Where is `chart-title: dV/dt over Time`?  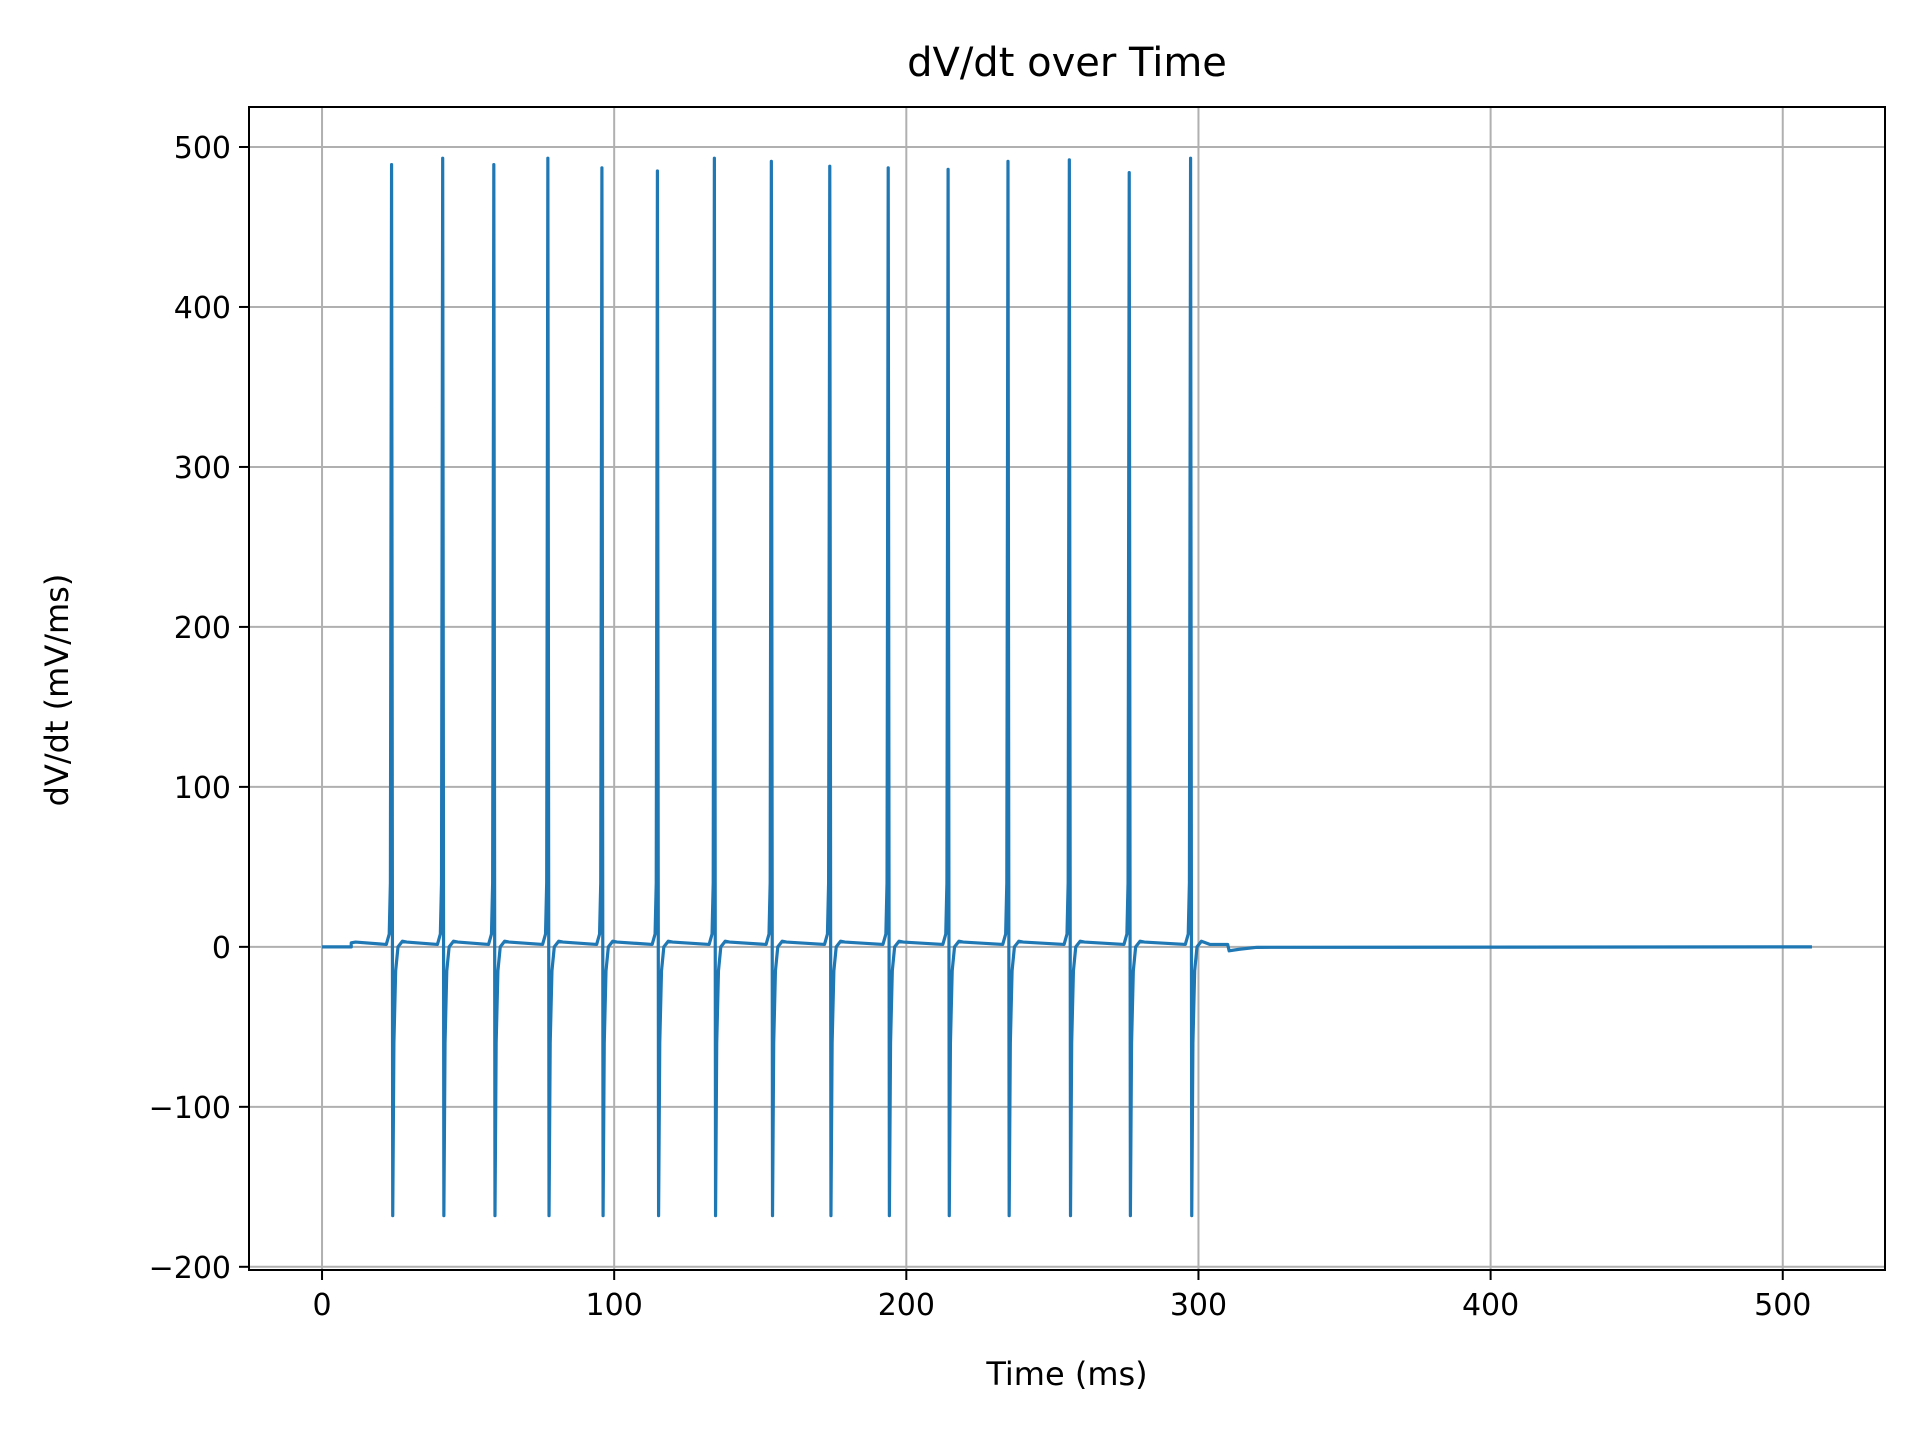
chart-title: dV/dt over Time is located at coordinates (1067, 63).